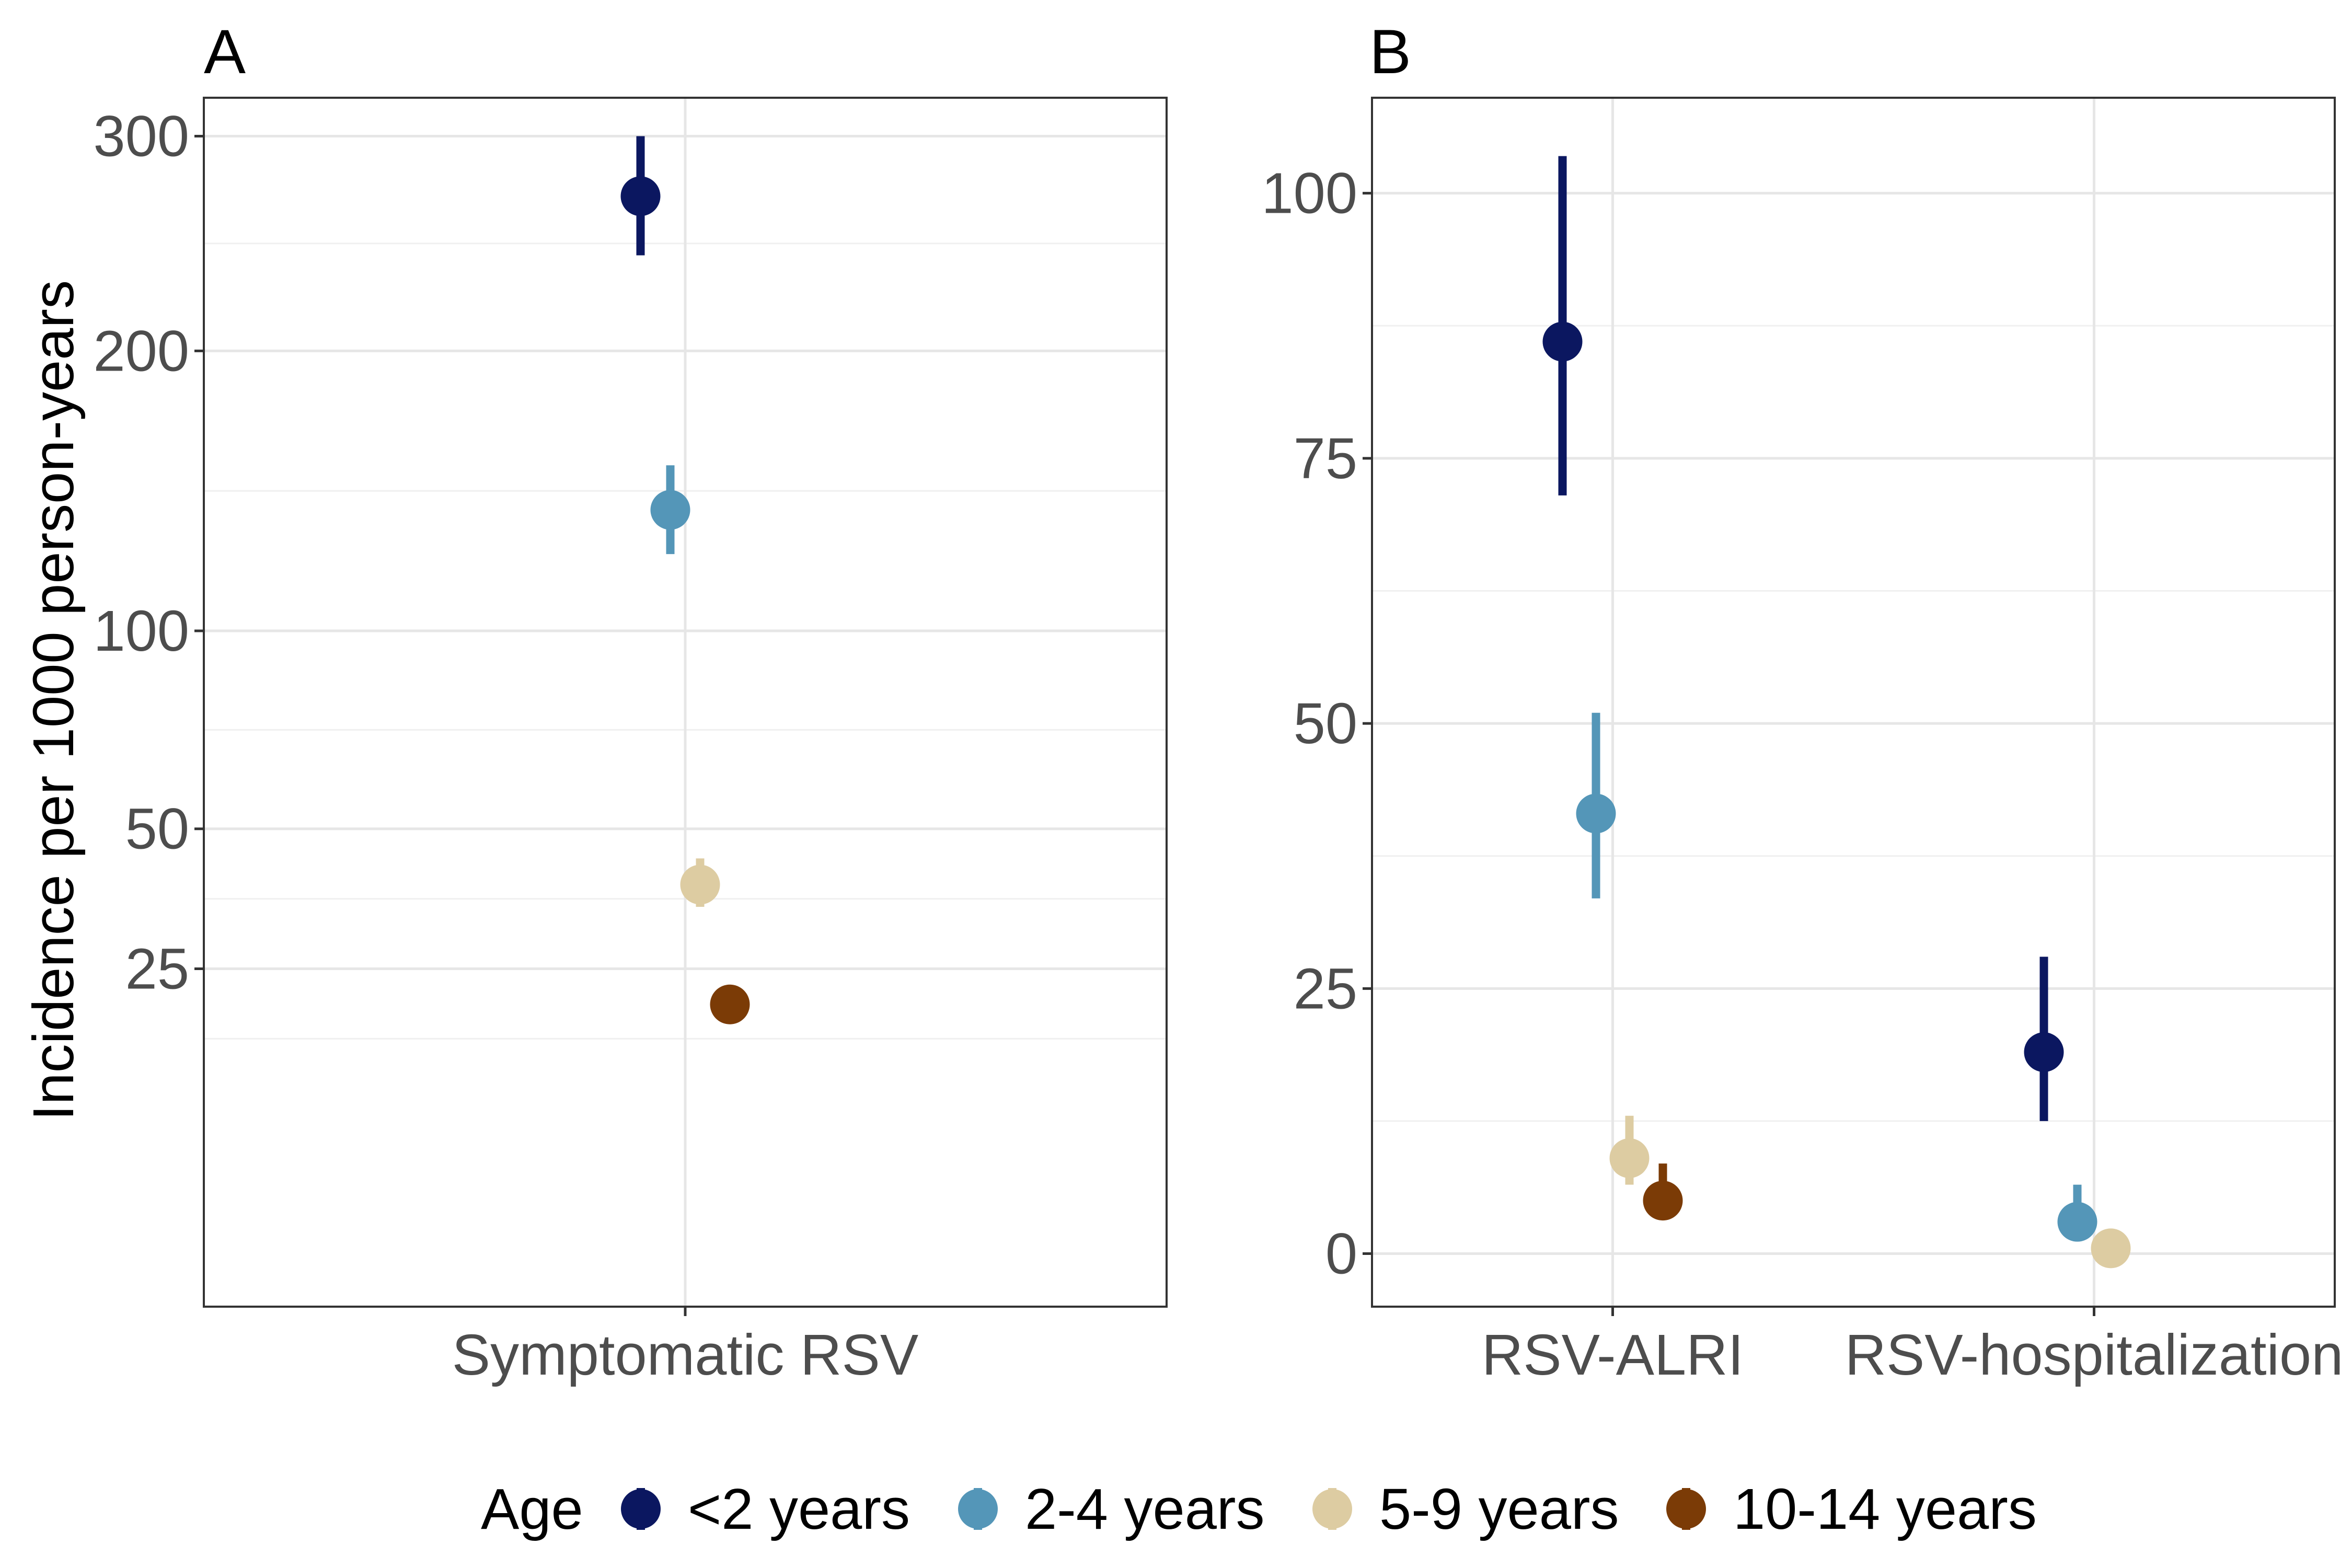  What do you see at coordinates (1341, 1254) in the screenshot?
I see `y-tick-label: 0` at bounding box center [1341, 1254].